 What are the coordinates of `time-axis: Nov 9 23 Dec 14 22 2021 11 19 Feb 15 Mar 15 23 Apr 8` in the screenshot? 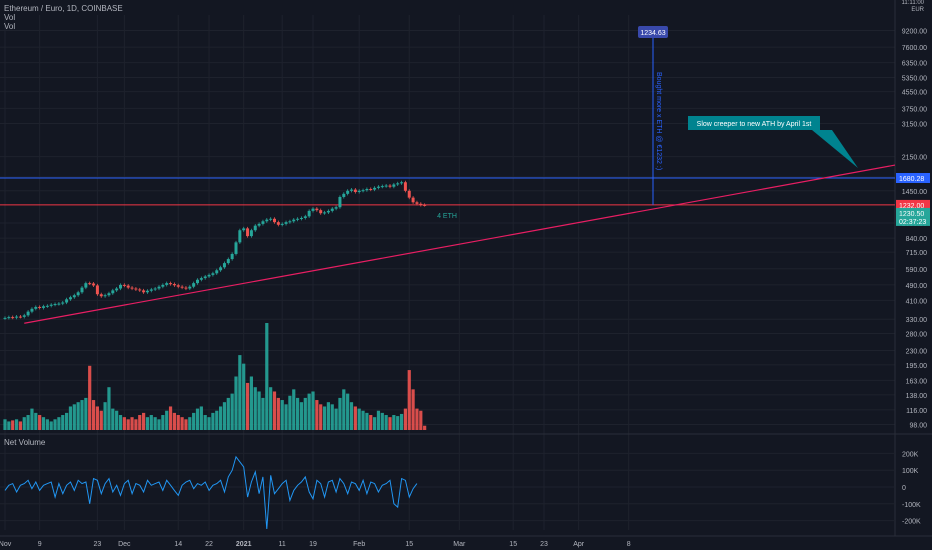 It's located at (315, 544).